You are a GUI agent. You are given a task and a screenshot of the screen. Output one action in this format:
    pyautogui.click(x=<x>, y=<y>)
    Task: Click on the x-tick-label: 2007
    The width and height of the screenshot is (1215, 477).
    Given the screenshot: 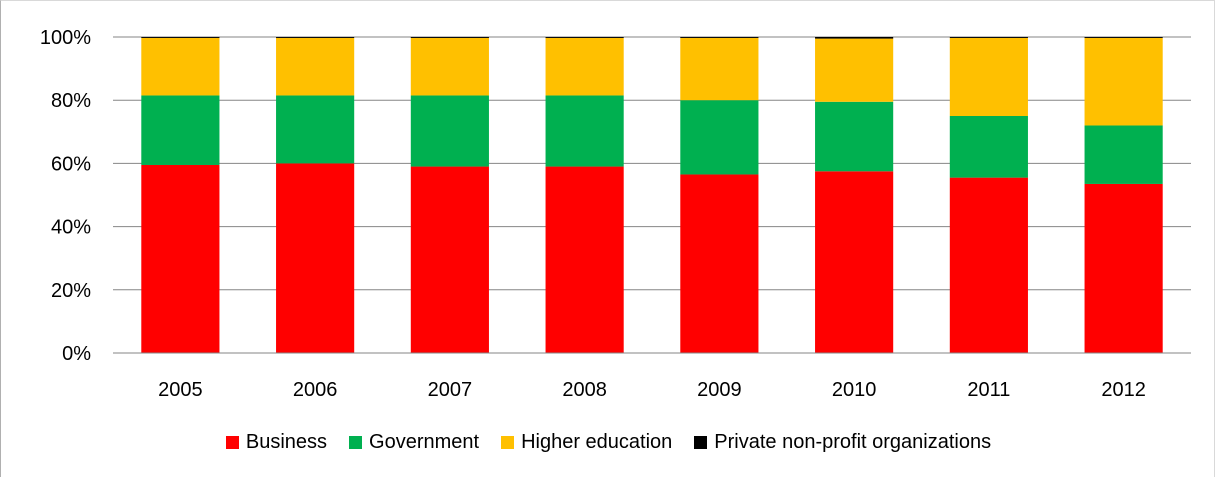 What is the action you would take?
    pyautogui.click(x=450, y=390)
    